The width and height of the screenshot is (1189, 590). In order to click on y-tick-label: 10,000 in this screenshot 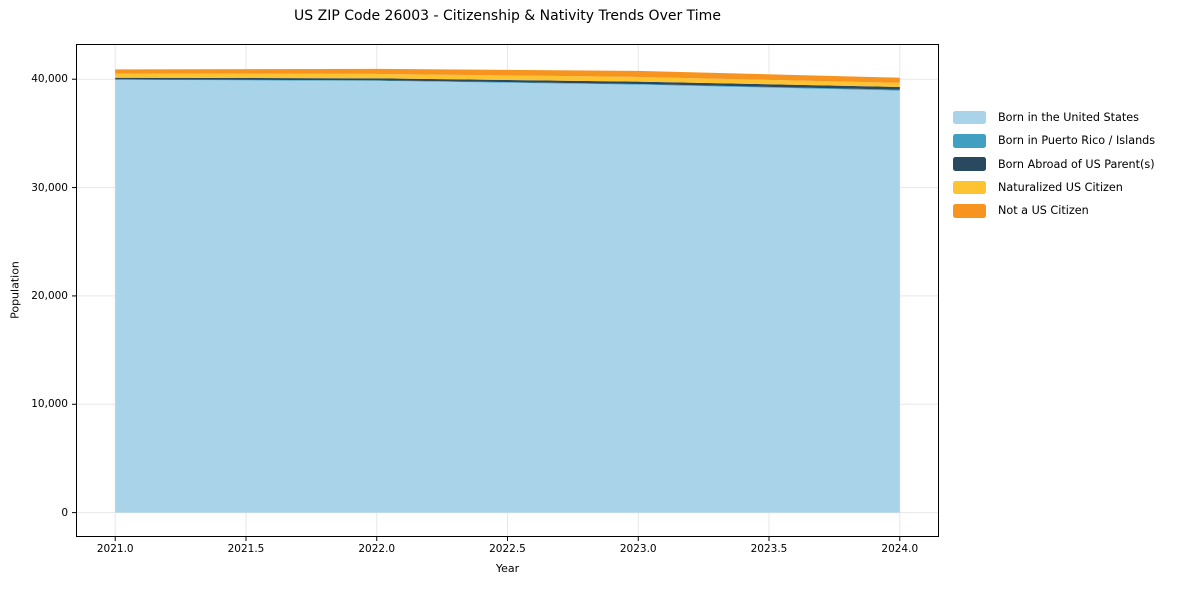, I will do `click(49, 404)`.